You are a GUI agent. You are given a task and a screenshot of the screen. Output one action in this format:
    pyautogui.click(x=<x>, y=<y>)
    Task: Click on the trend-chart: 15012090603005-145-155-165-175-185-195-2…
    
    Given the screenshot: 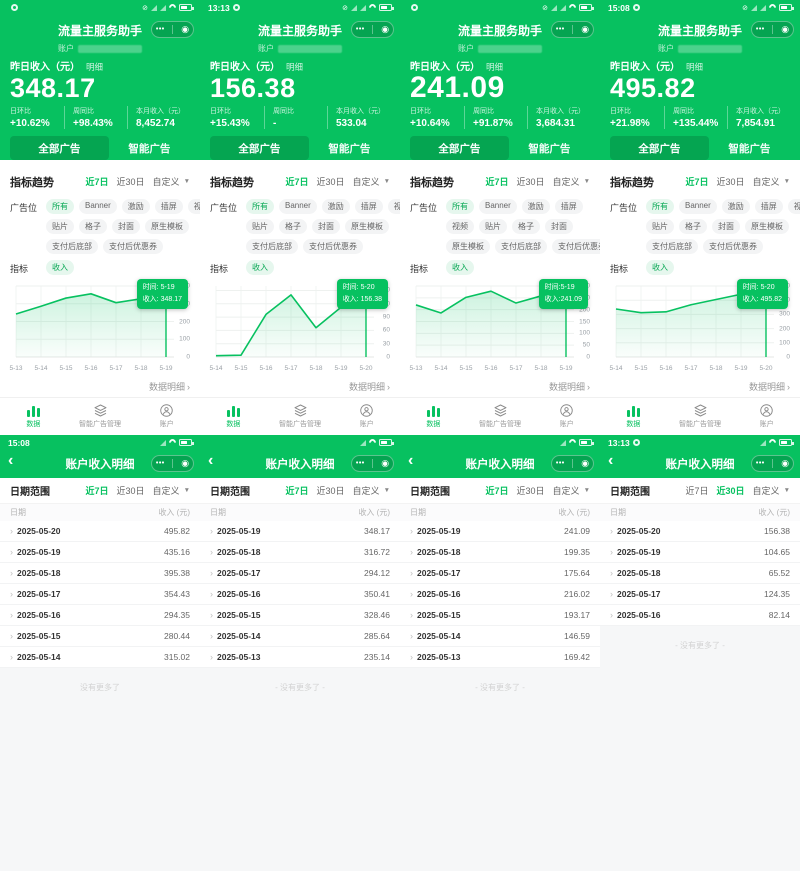 What is the action you would take?
    pyautogui.click(x=299, y=327)
    